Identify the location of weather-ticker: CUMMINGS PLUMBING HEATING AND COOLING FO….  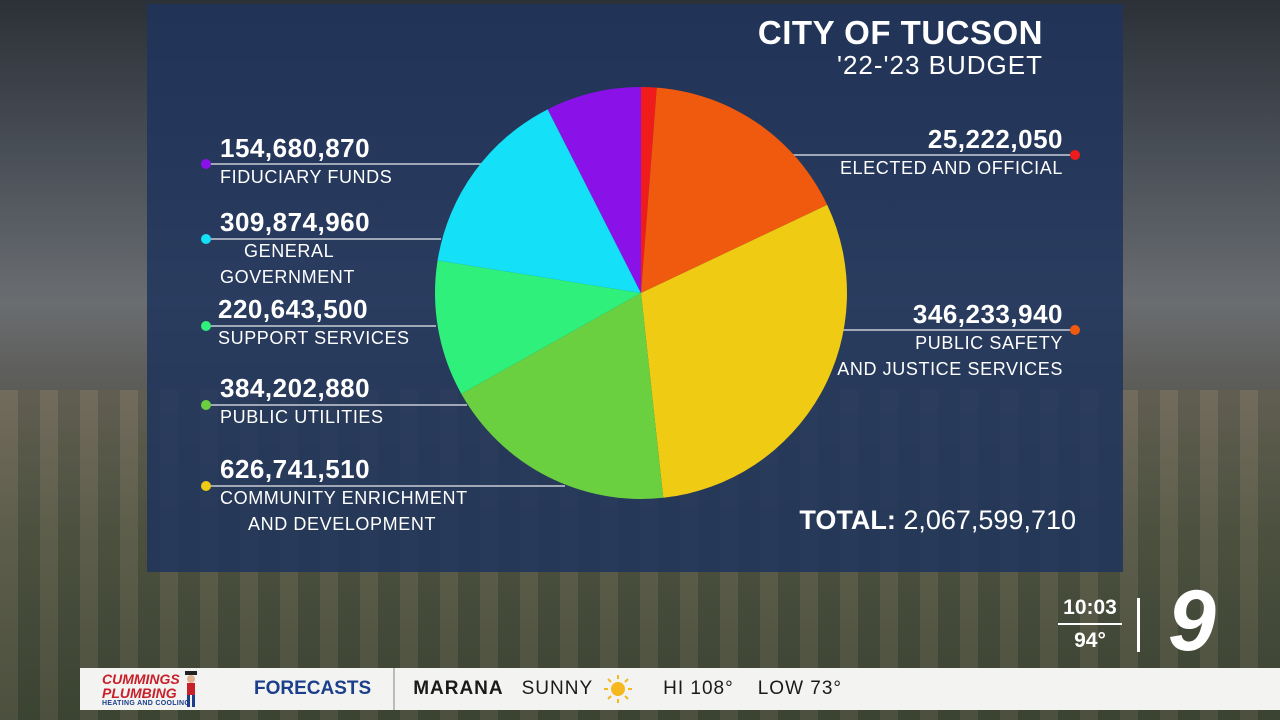
(680, 689).